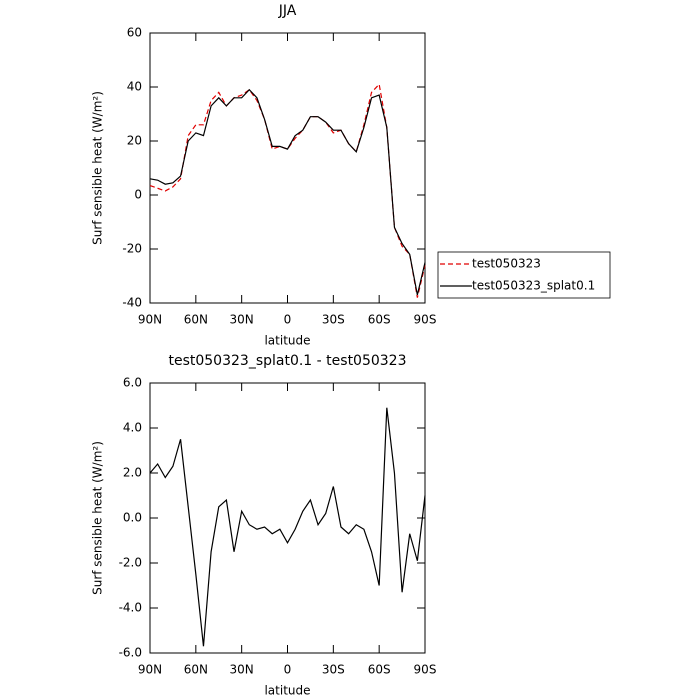  What do you see at coordinates (132, 428) in the screenshot?
I see `y-tick-label: 4.0` at bounding box center [132, 428].